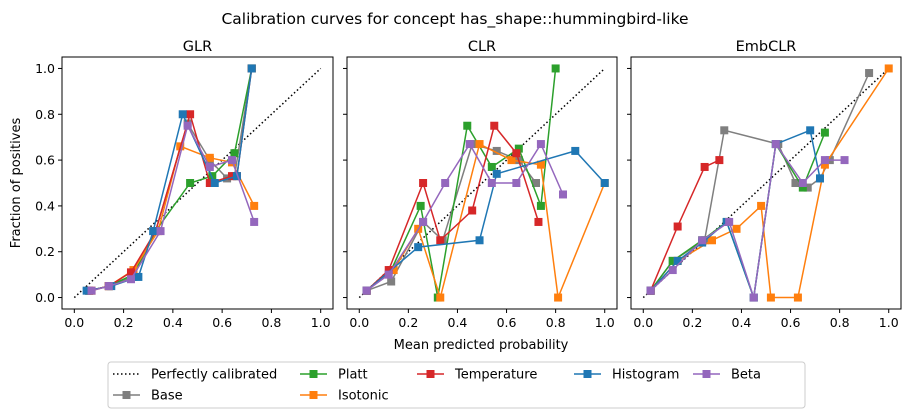 The width and height of the screenshot is (911, 418). Describe the element at coordinates (727, 375) in the screenshot. I see `legend-item-beta: Beta` at that location.